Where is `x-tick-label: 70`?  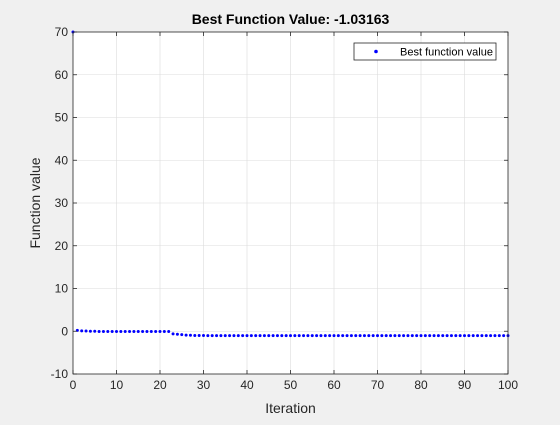
x-tick-label: 70 is located at coordinates (378, 385).